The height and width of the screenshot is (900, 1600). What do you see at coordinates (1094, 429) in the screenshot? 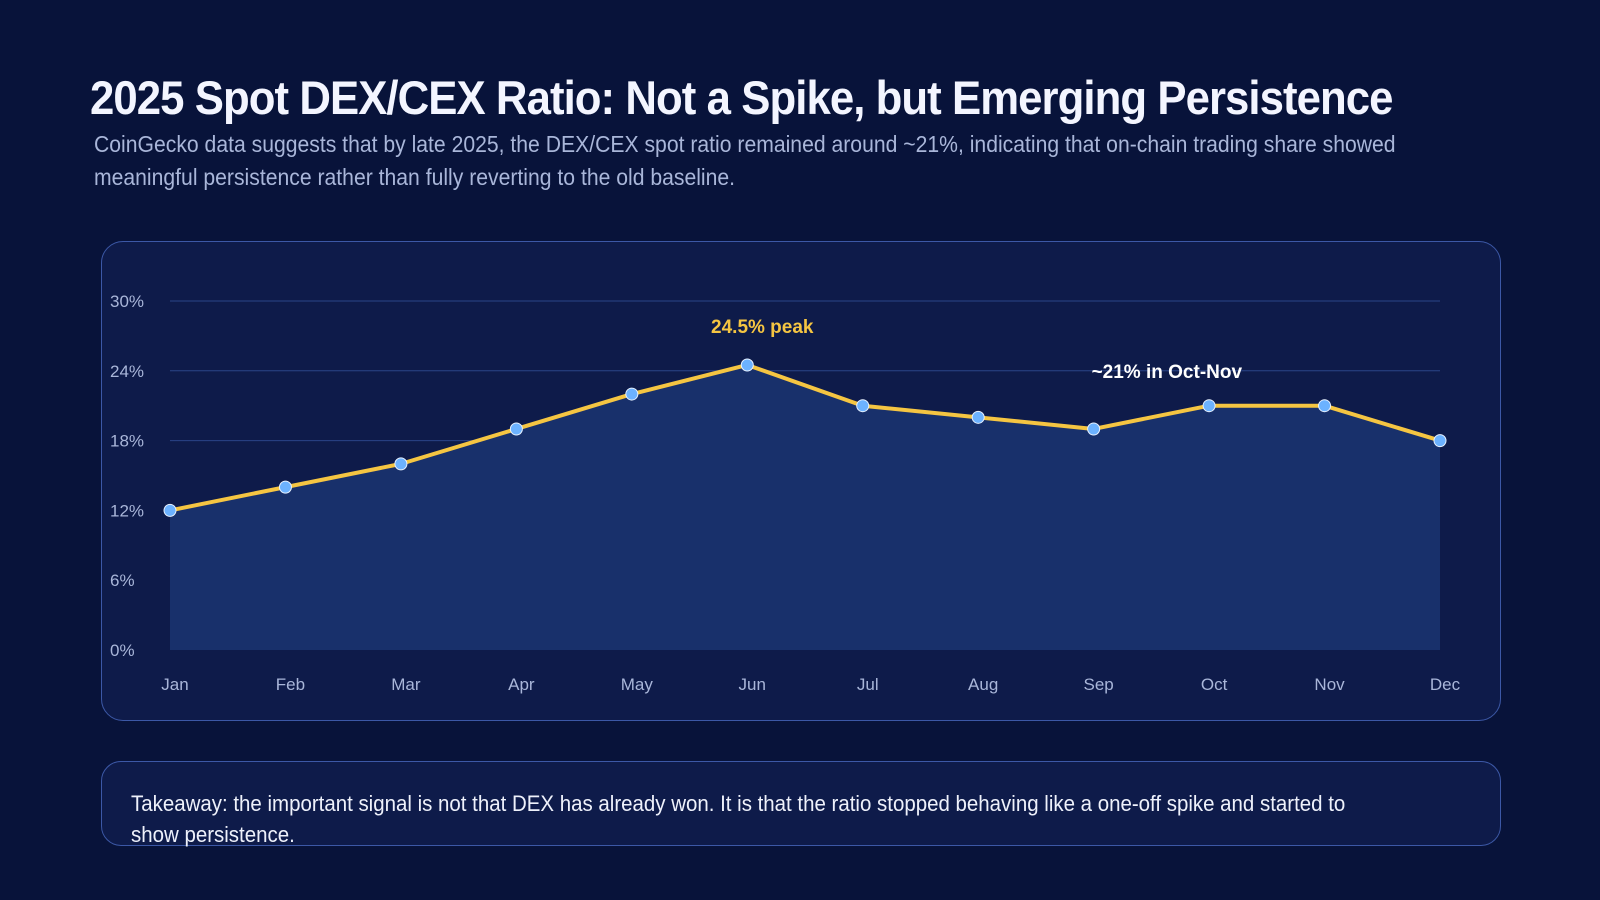
I see `data-point-sep` at bounding box center [1094, 429].